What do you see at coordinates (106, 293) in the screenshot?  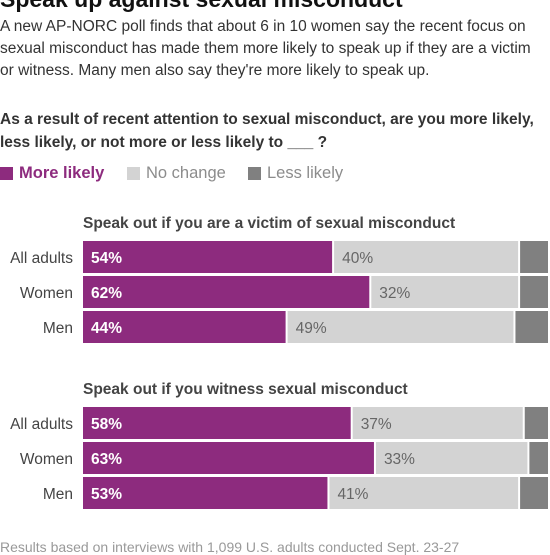 I see `data-label: 62%` at bounding box center [106, 293].